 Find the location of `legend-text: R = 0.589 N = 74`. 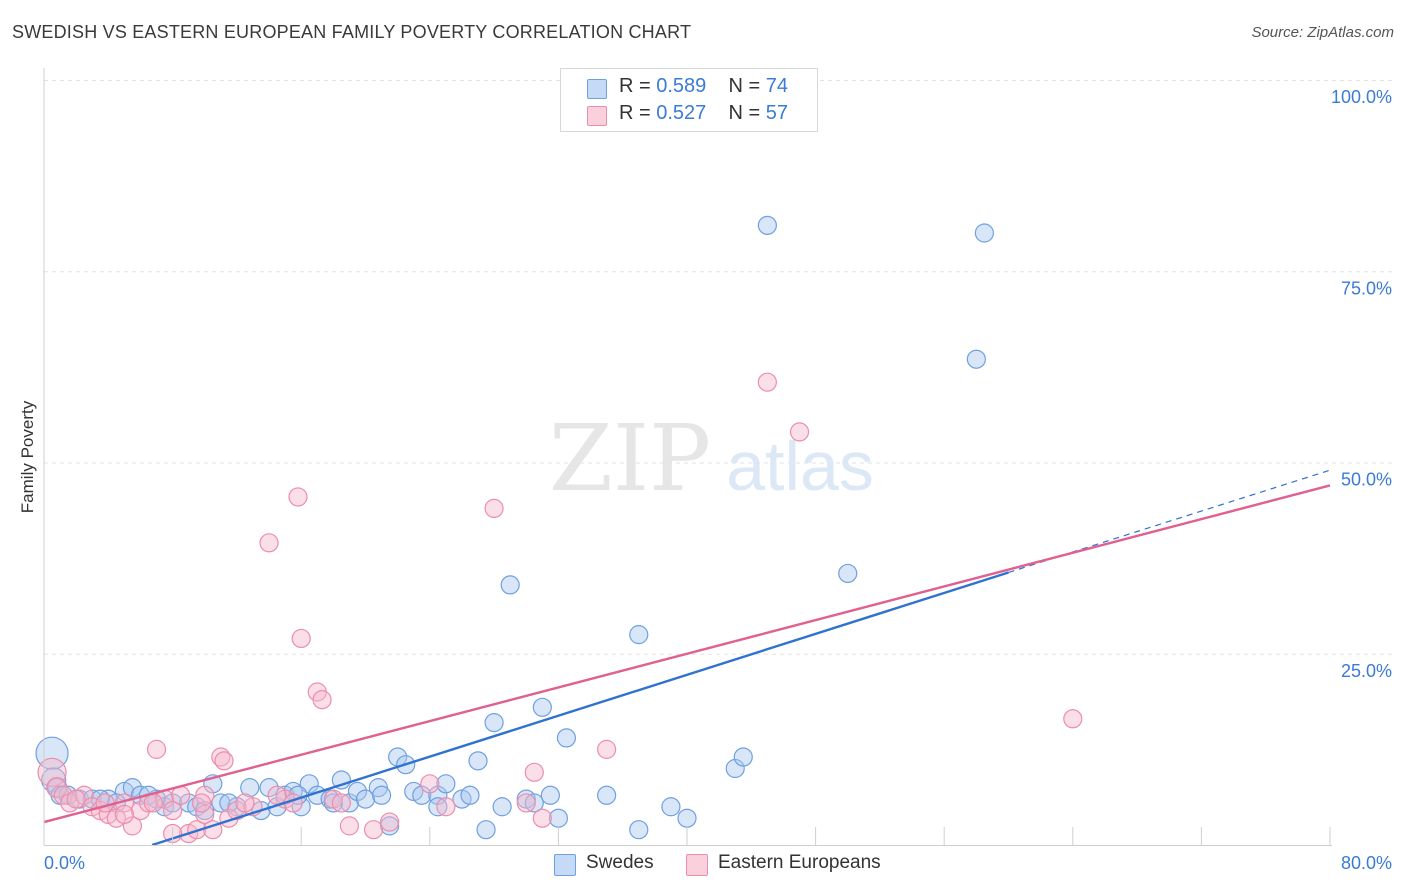

legend-text: R = 0.589 N = 74 is located at coordinates (703, 86).